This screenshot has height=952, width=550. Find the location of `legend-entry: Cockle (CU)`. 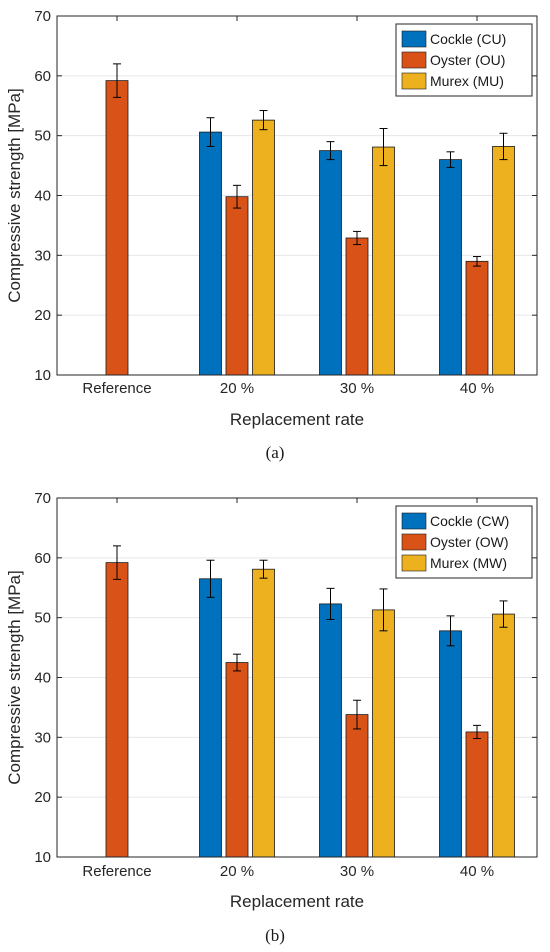

legend-entry: Cockle (CU) is located at coordinates (468, 39).